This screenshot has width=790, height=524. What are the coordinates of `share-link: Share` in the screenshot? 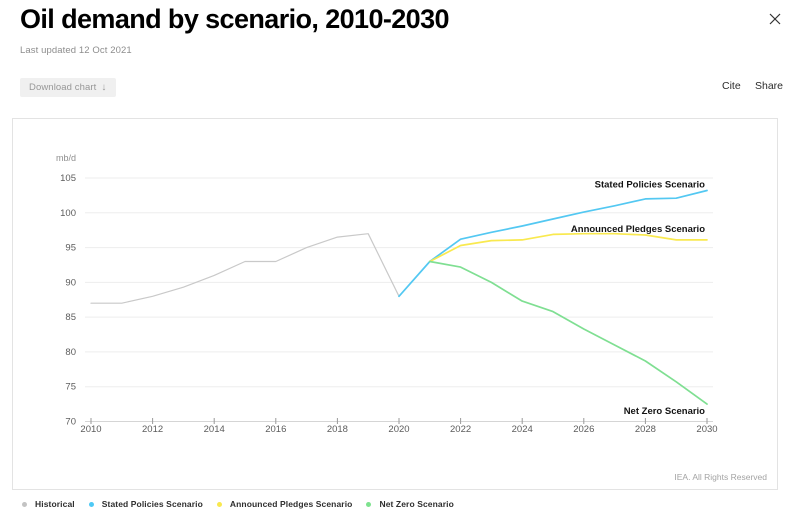 It's located at (769, 86).